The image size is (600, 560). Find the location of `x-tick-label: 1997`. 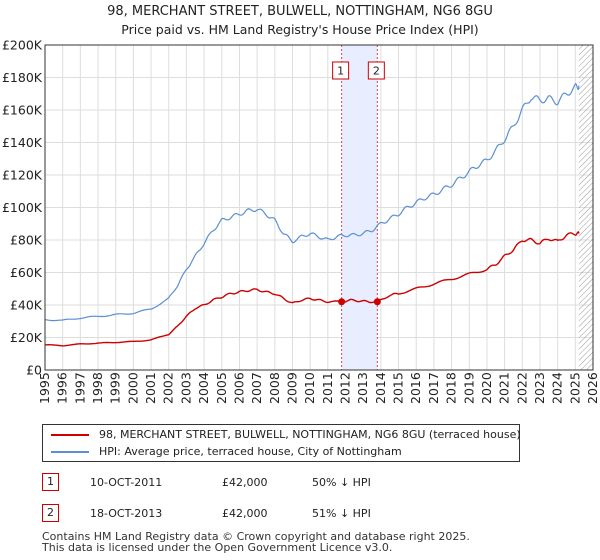

x-tick-label: 1997 is located at coordinates (79, 388).